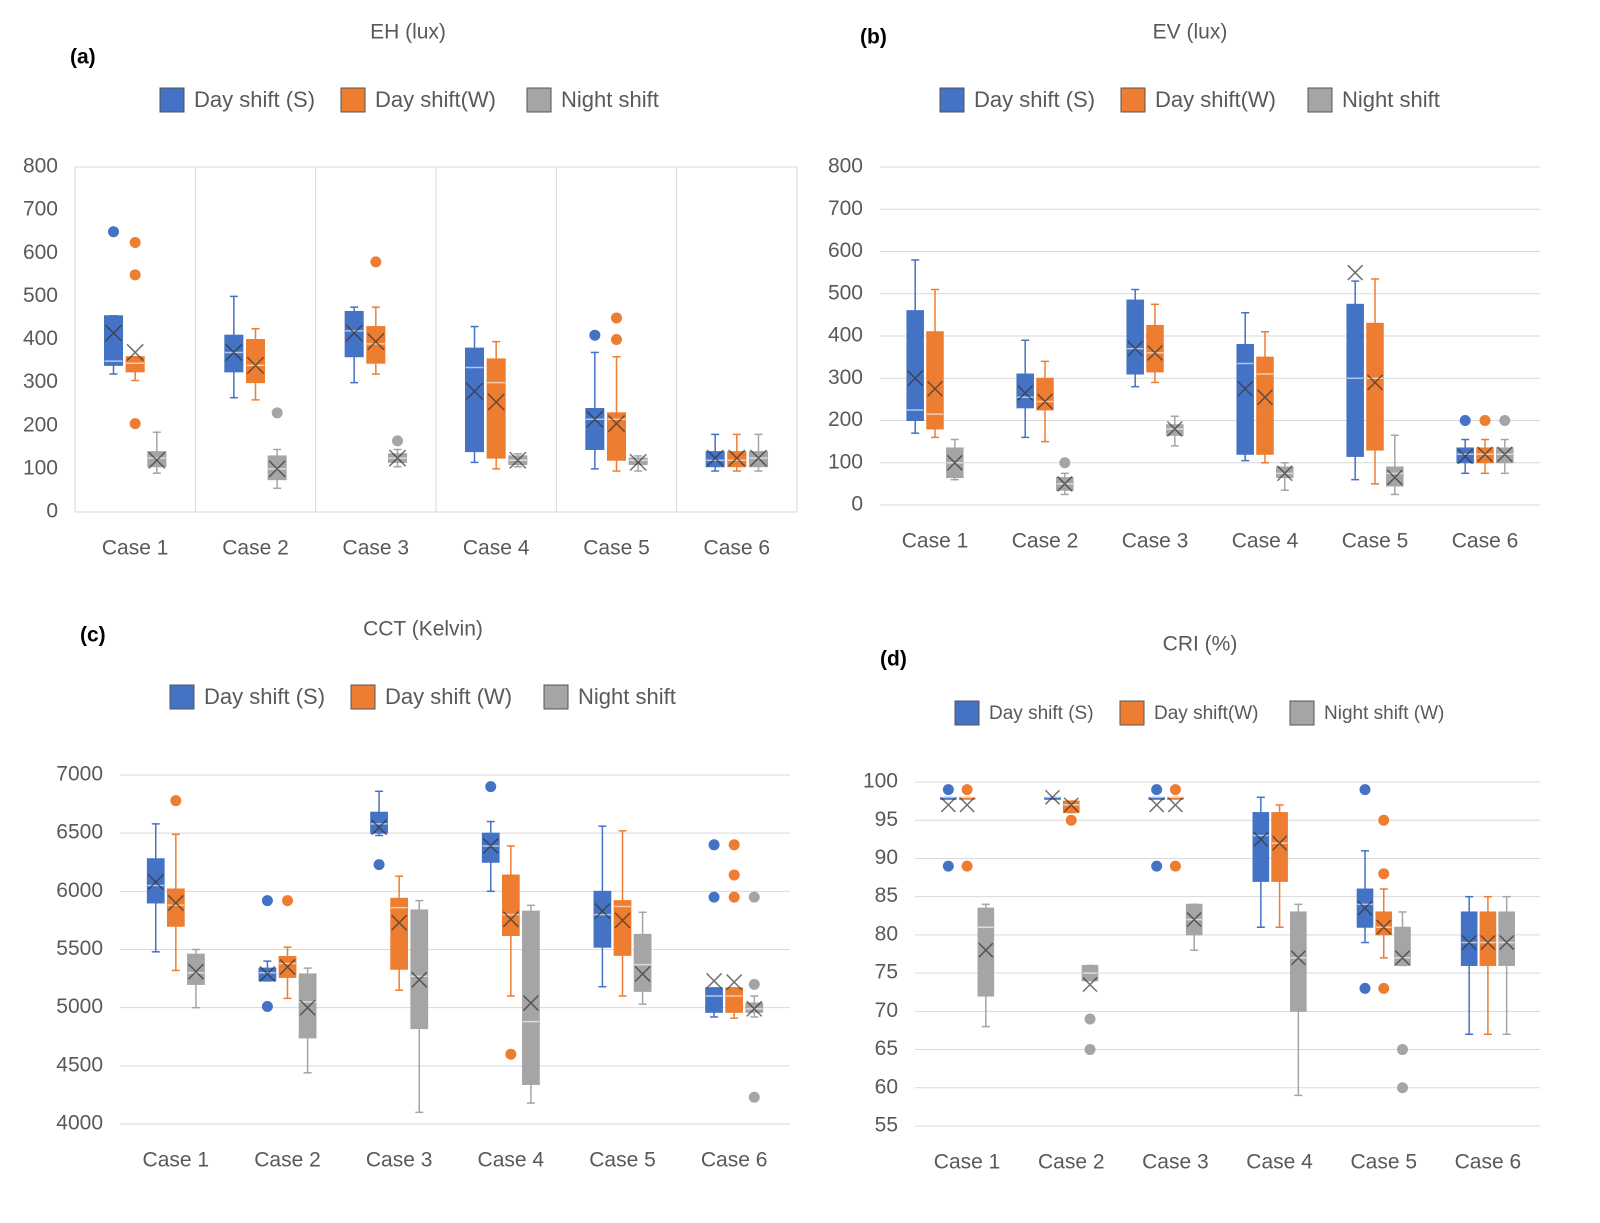 This screenshot has height=1223, width=1600. I want to click on legend-label: Day shift (W), so click(448, 696).